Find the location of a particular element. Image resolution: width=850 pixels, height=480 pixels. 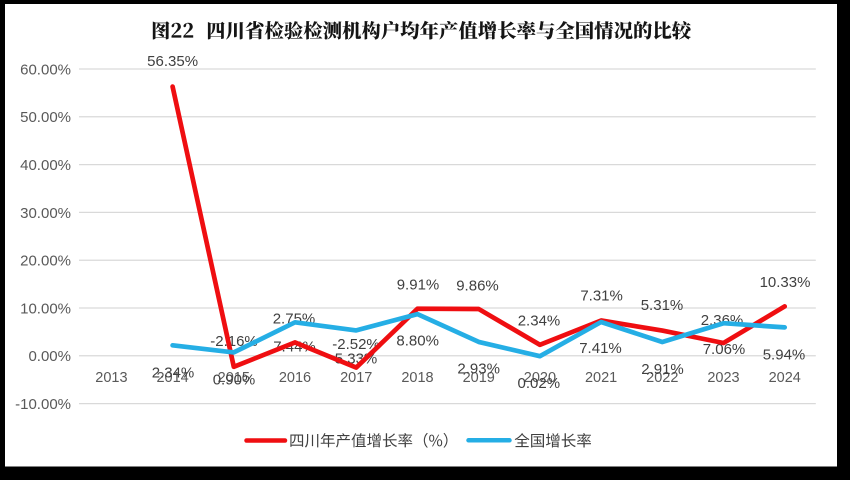

svg-text: -2.52% is located at coordinates (356, 344).